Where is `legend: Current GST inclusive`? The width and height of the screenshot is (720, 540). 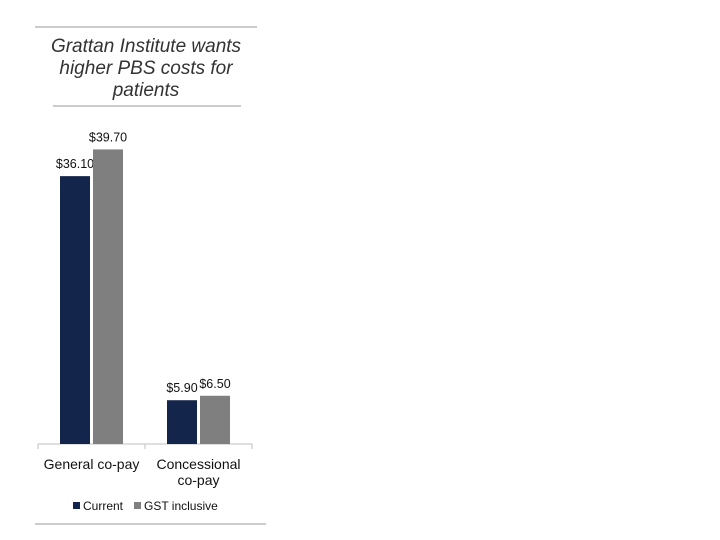
legend: Current GST inclusive is located at coordinates (145, 506).